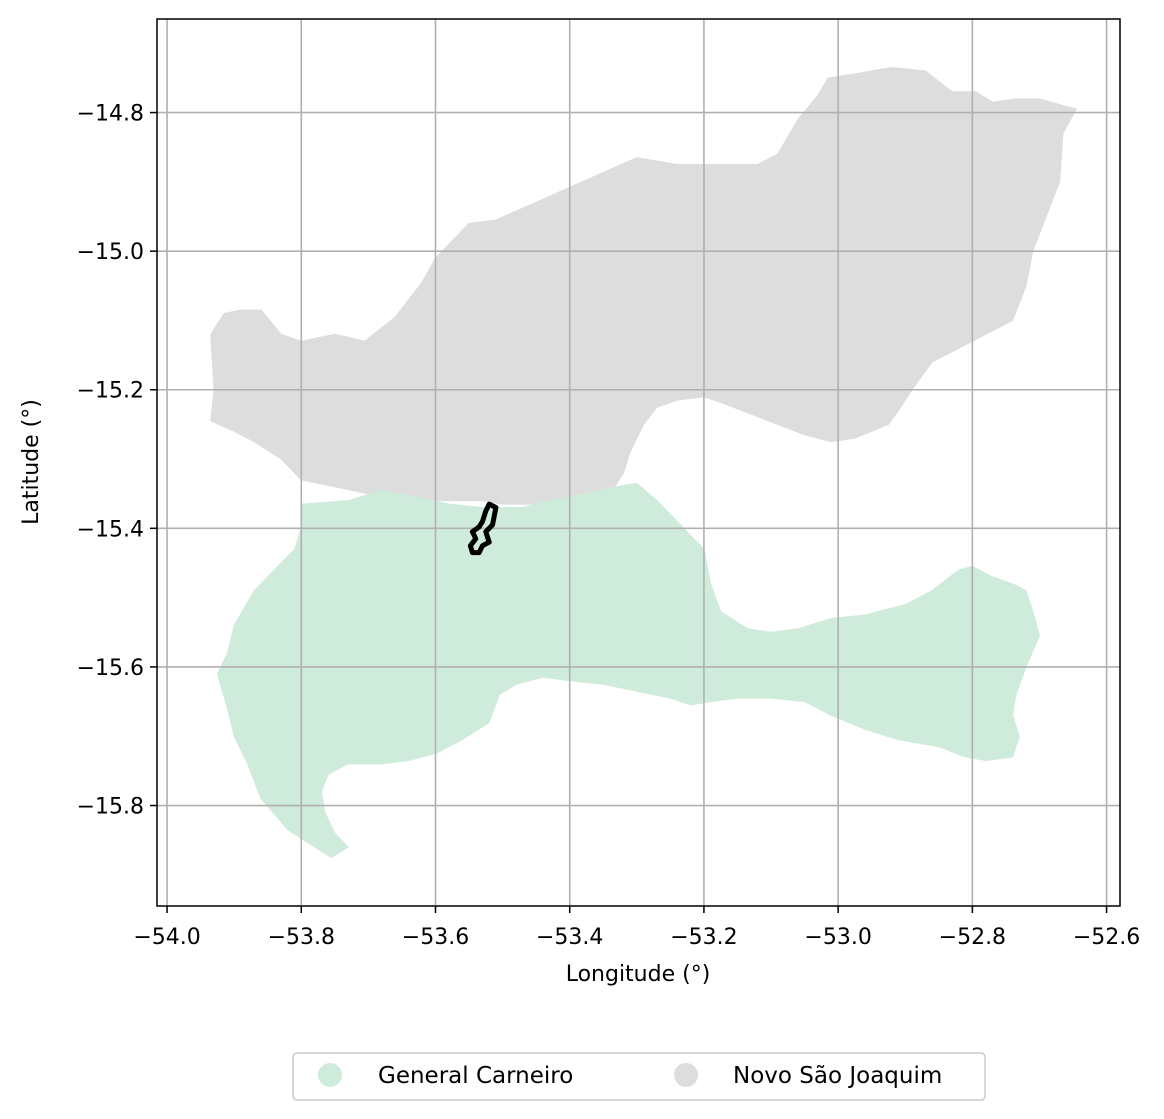 The width and height of the screenshot is (1164, 1119). I want to click on y-tick-label-minus-14-8: −14.8, so click(110, 114).